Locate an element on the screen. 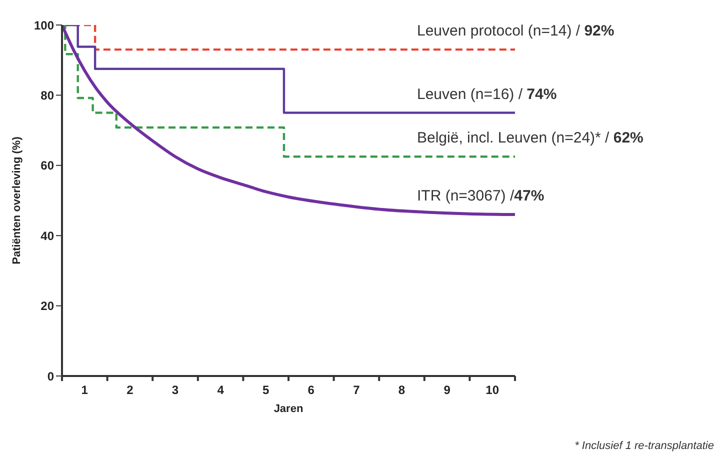 This screenshot has height=456, width=715. y-tick-label: 40 is located at coordinates (47, 235).